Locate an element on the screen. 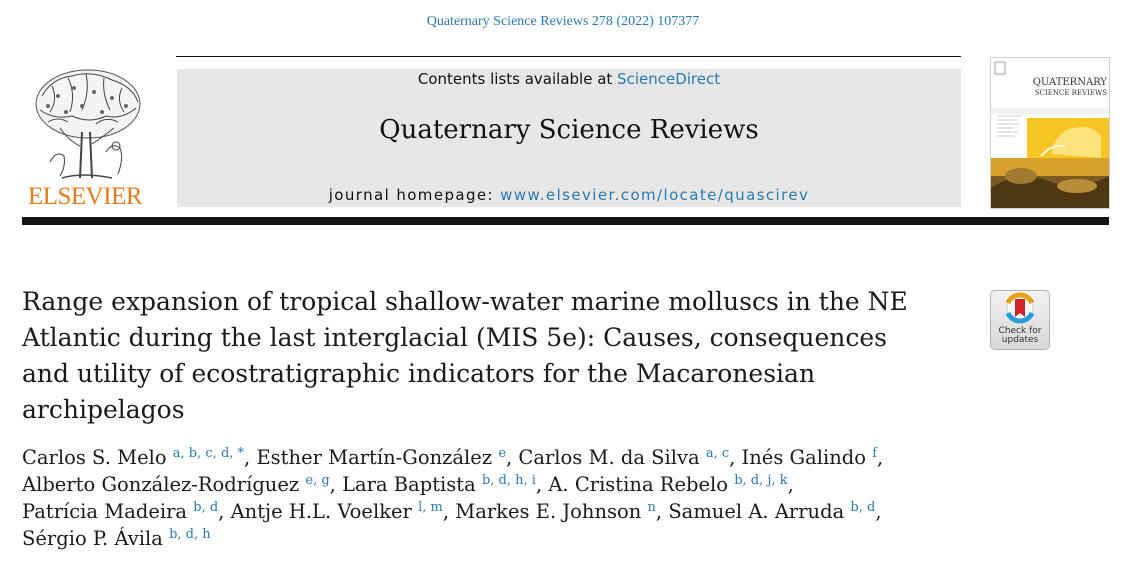 The height and width of the screenshot is (563, 1126). author-affiliation: b, d, j, k is located at coordinates (761, 480).